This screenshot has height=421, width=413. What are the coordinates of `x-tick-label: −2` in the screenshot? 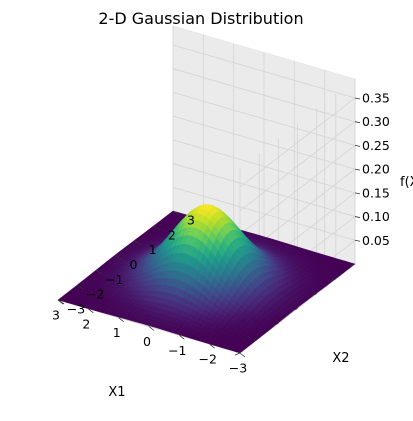 It's located at (207, 359).